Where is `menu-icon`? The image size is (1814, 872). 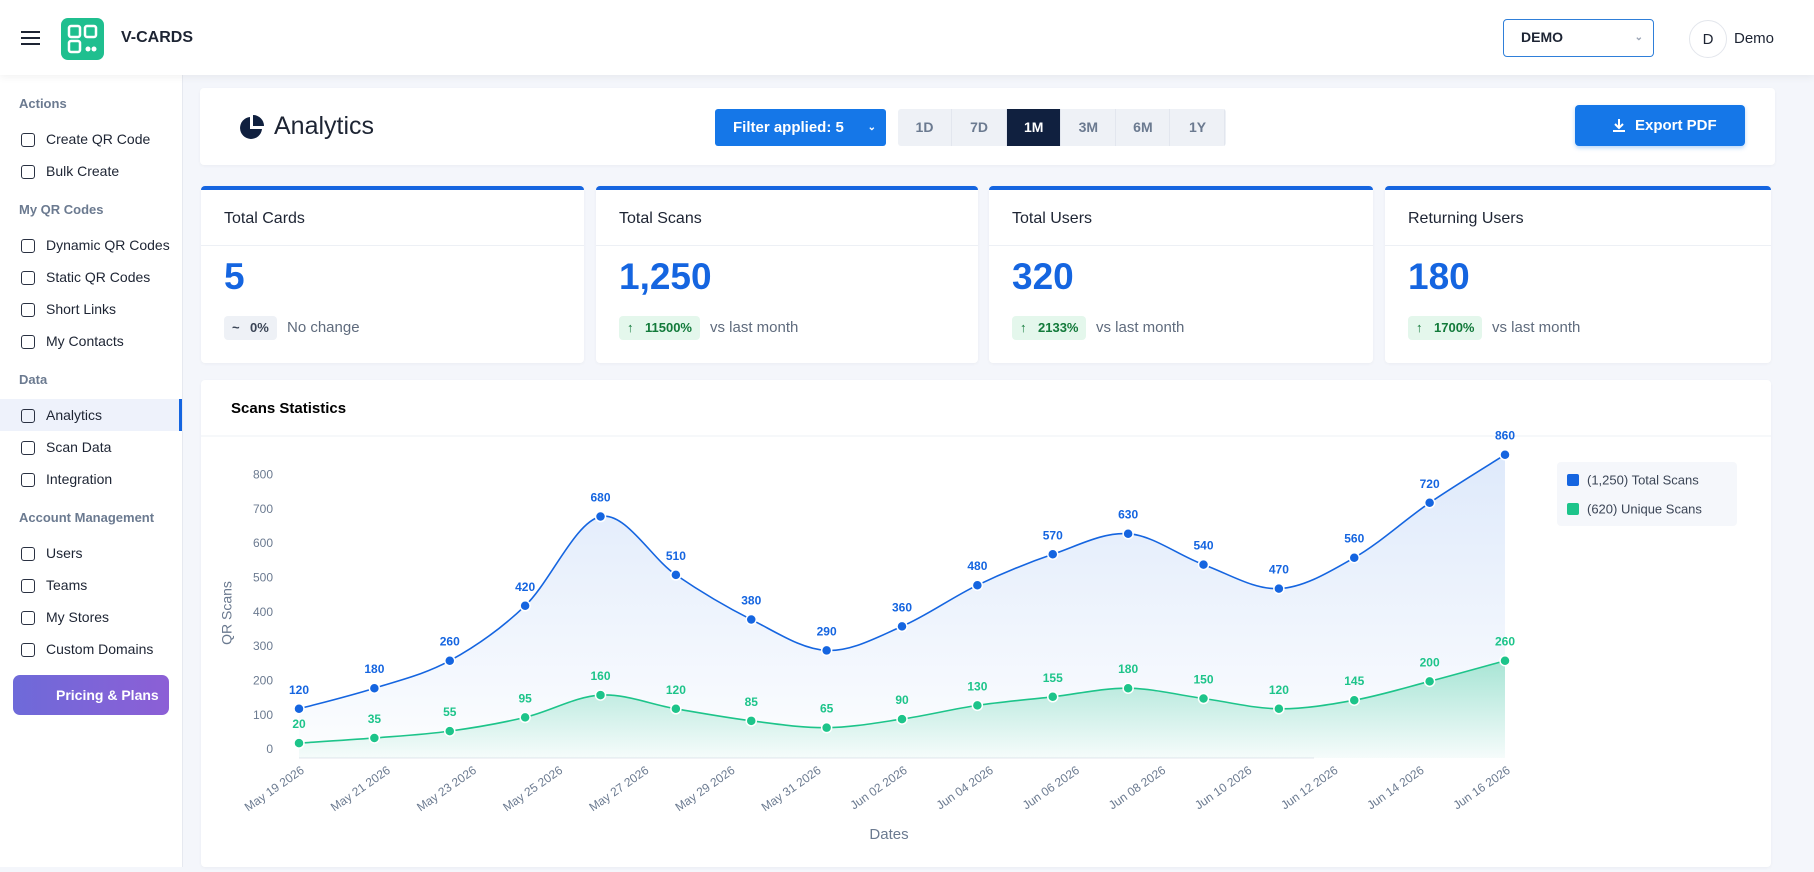
menu-icon is located at coordinates (31, 38).